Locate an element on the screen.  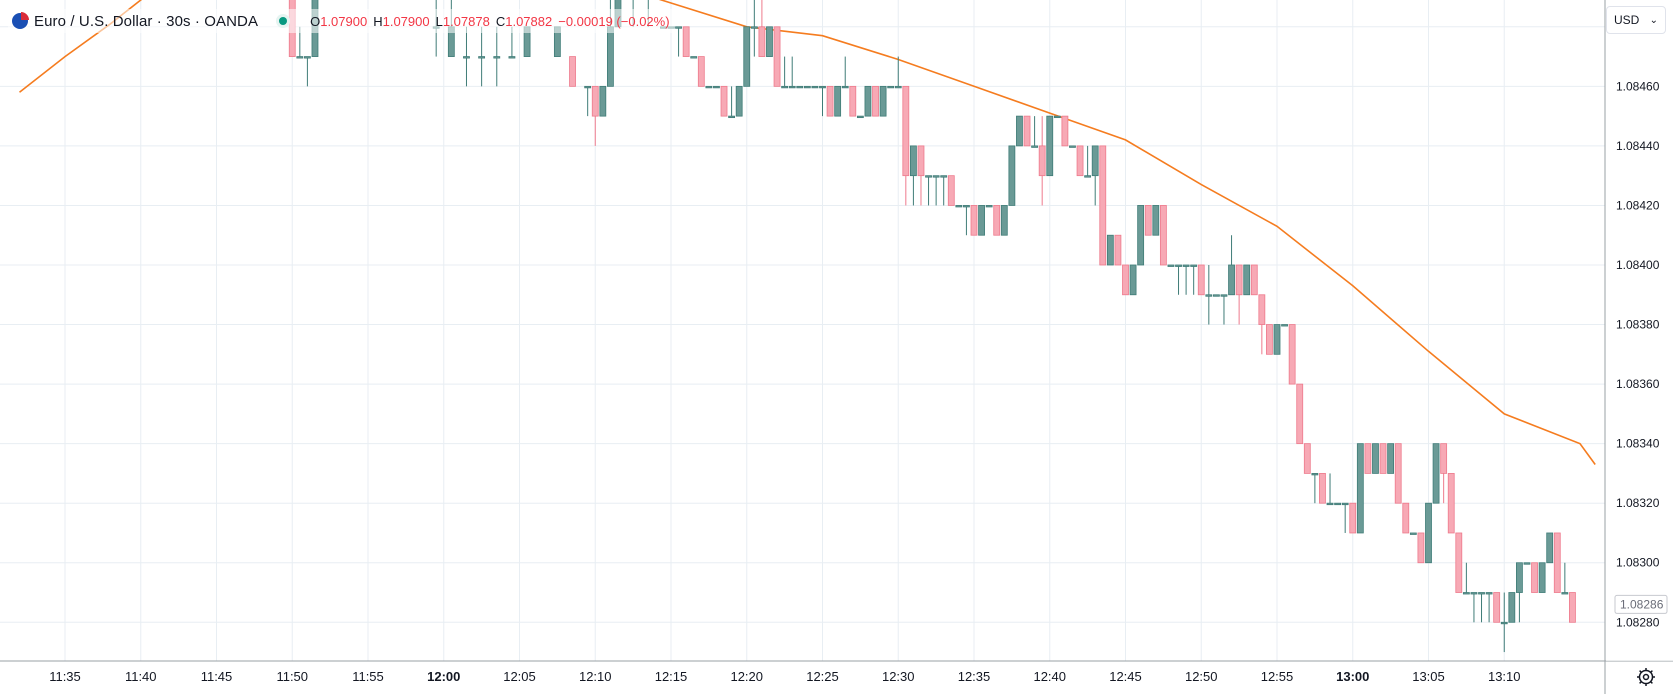
x-tick-label: 12:40 is located at coordinates (1049, 676).